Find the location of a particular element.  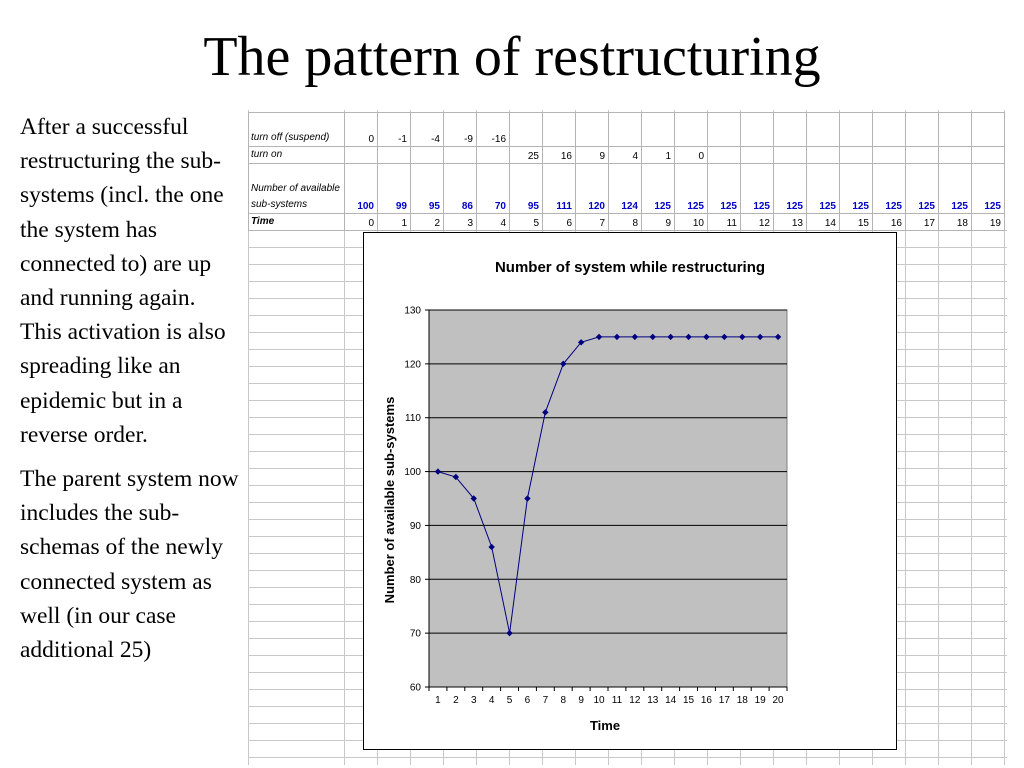

row-label: turn on is located at coordinates (296, 155).